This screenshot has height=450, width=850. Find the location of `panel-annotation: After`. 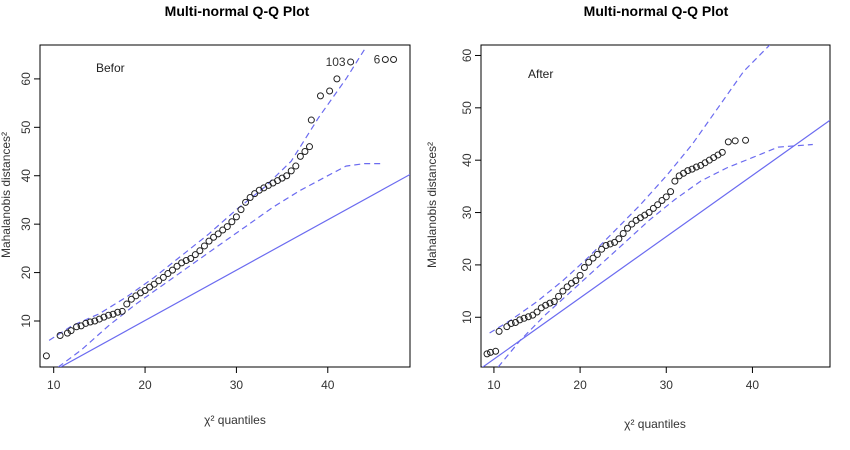

panel-annotation: After is located at coordinates (540, 74).